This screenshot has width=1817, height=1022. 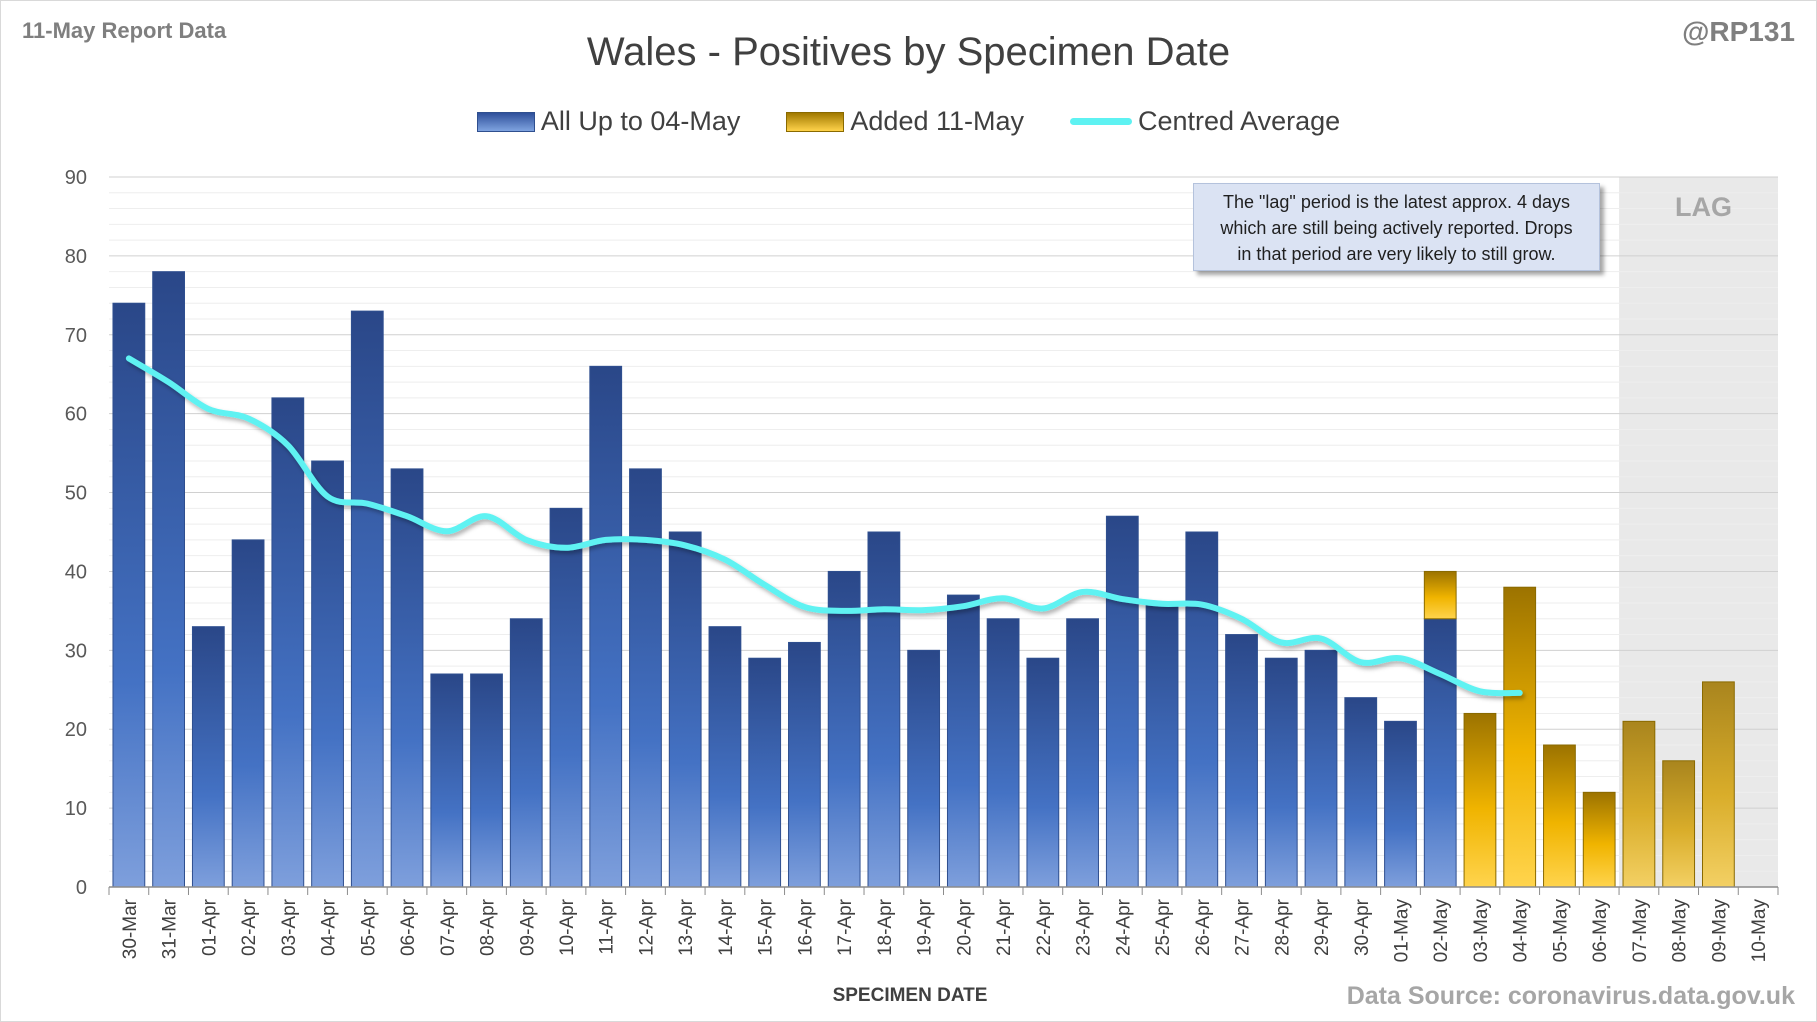 What do you see at coordinates (76, 494) in the screenshot?
I see `y-tick-label: 50` at bounding box center [76, 494].